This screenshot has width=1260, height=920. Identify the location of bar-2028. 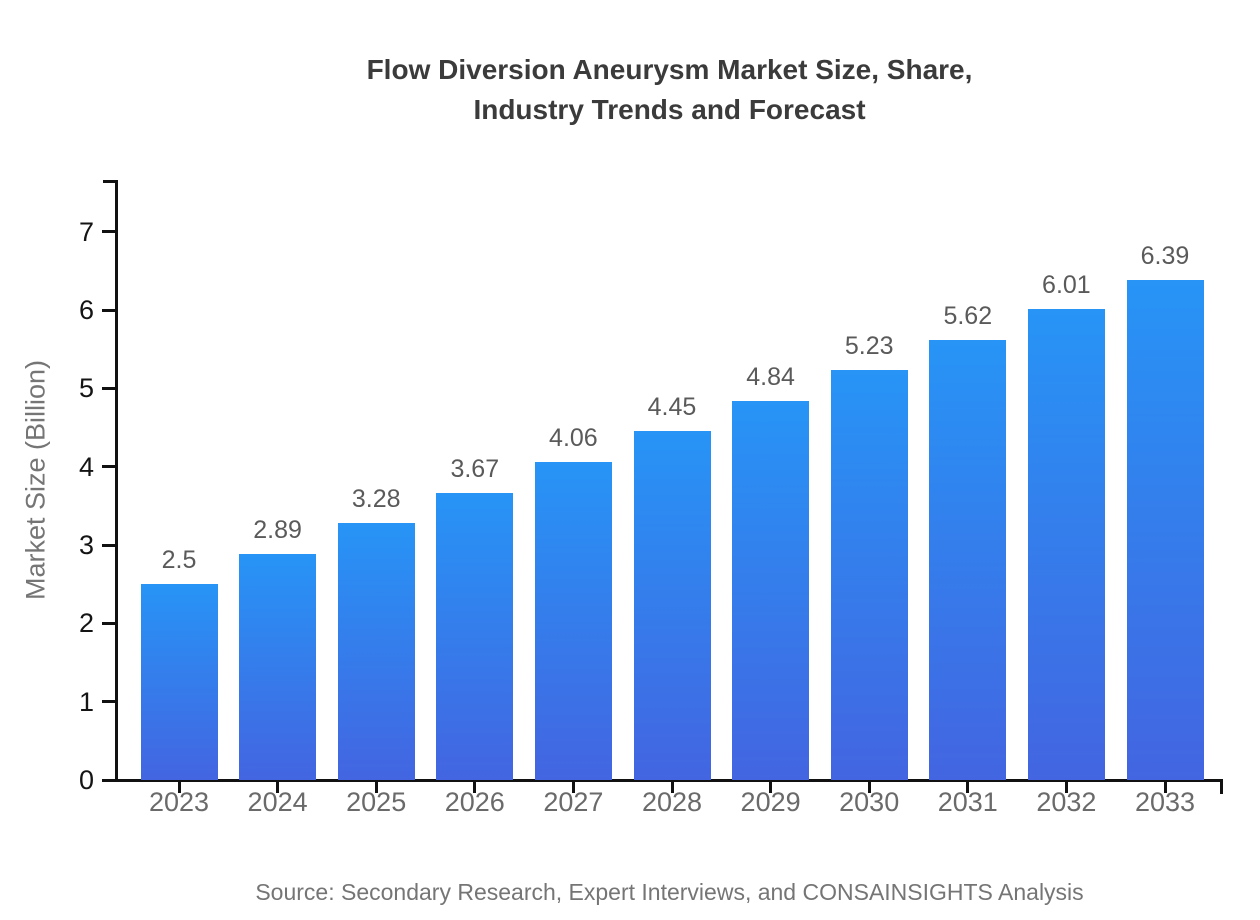
(672, 605).